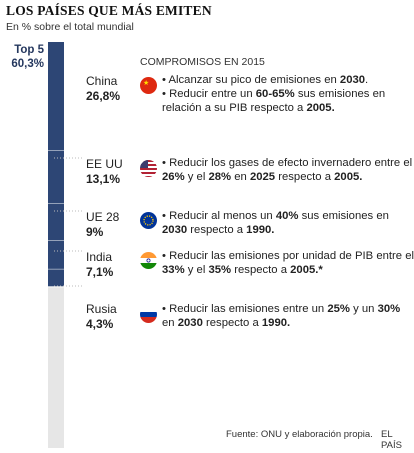  Describe the element at coordinates (103, 96) in the screenshot. I see `country-value: 26,8%` at that location.